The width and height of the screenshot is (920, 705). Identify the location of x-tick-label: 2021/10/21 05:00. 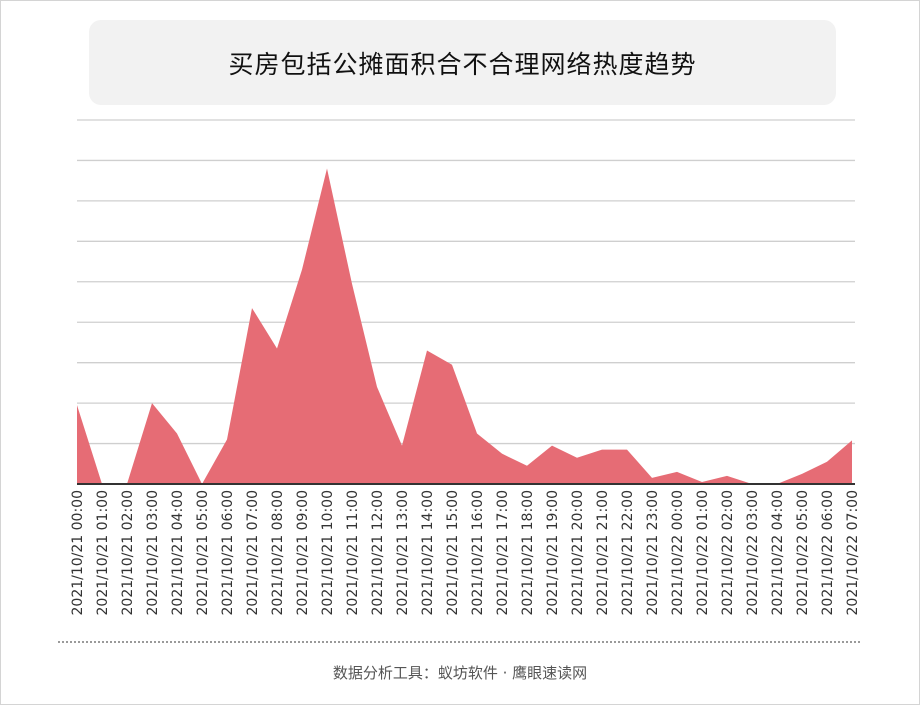
(203, 553).